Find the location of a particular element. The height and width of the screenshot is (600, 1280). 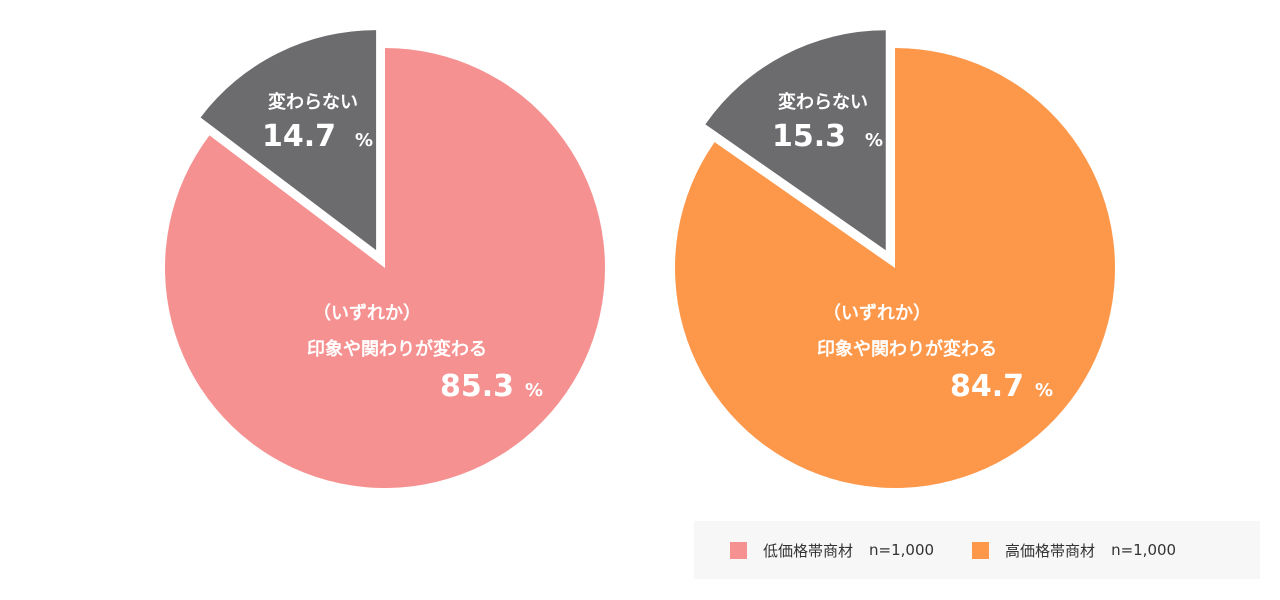

legend-n-high-price: n=1,000 is located at coordinates (1144, 550).